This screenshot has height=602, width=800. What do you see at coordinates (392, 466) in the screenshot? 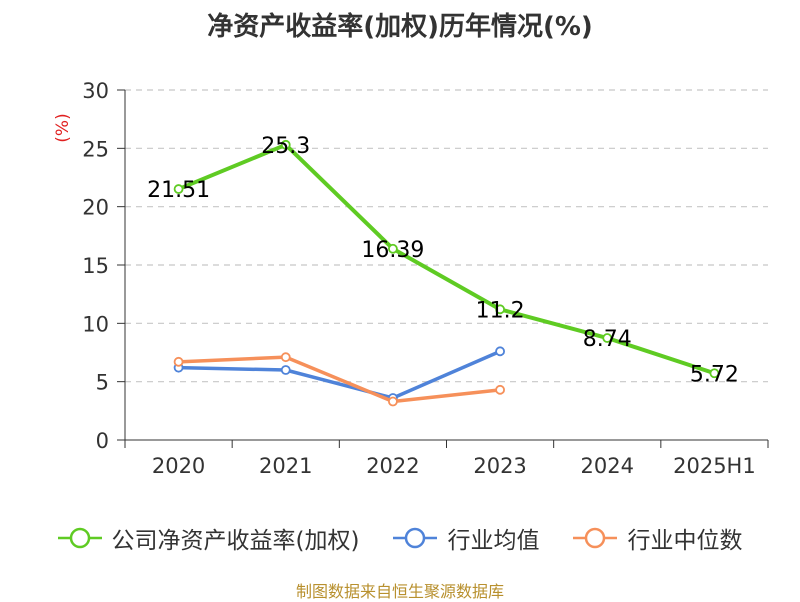
I see `x-tick-label: 2022` at bounding box center [392, 466].